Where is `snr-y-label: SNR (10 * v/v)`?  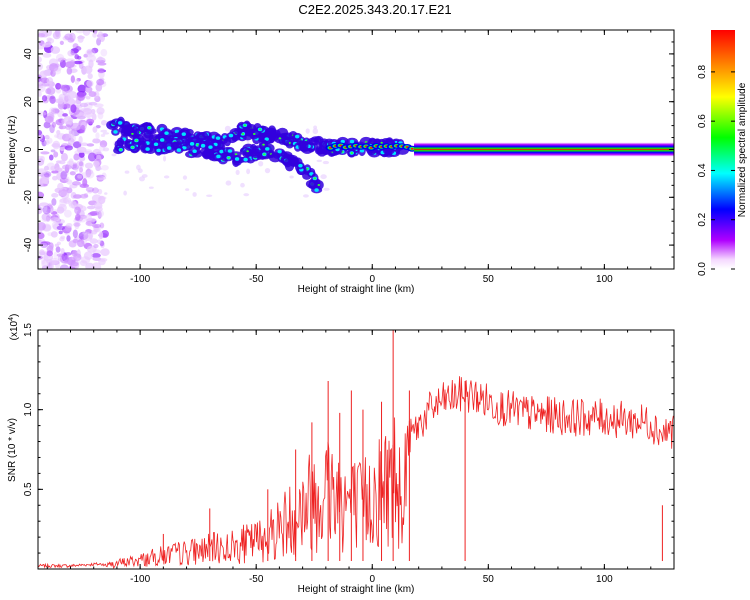 snr-y-label: SNR (10 * v/v) is located at coordinates (12, 450).